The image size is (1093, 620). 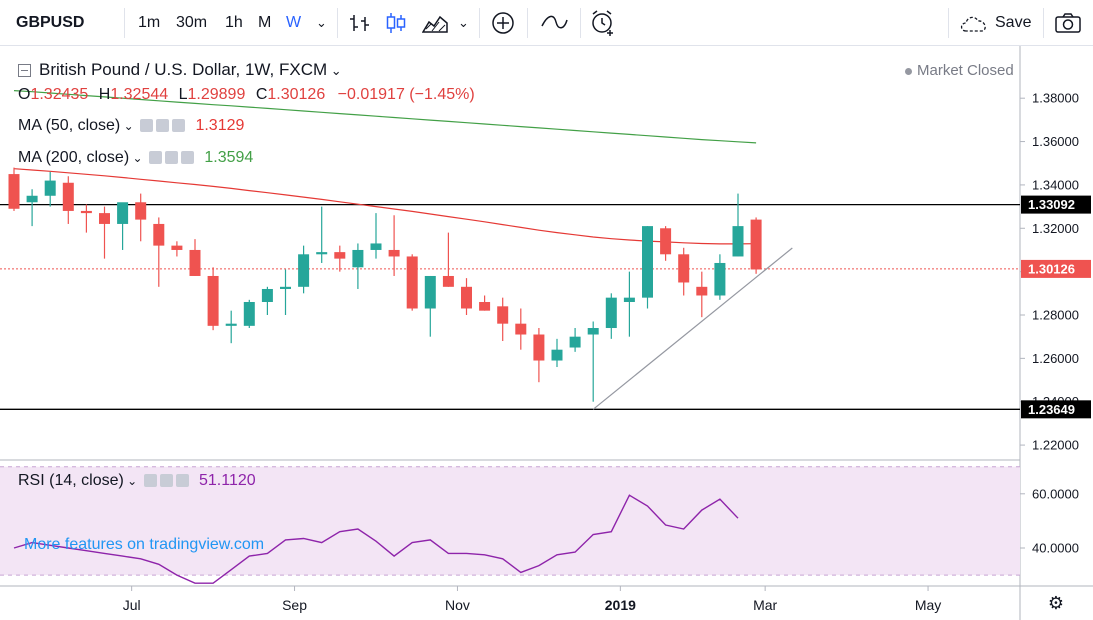 I want to click on ma200-label: MA (200, close), so click(x=74, y=157).